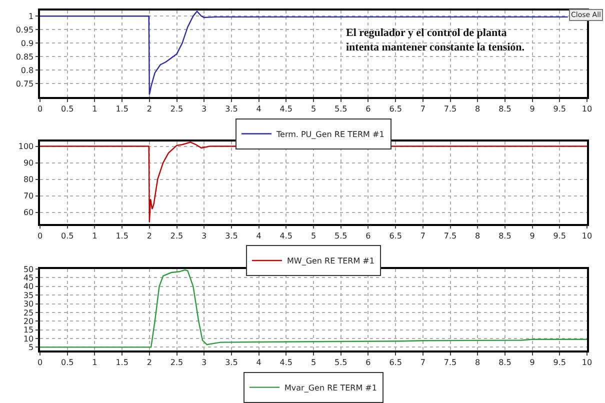  What do you see at coordinates (28, 213) in the screenshot?
I see `y-tick-label: 60` at bounding box center [28, 213].